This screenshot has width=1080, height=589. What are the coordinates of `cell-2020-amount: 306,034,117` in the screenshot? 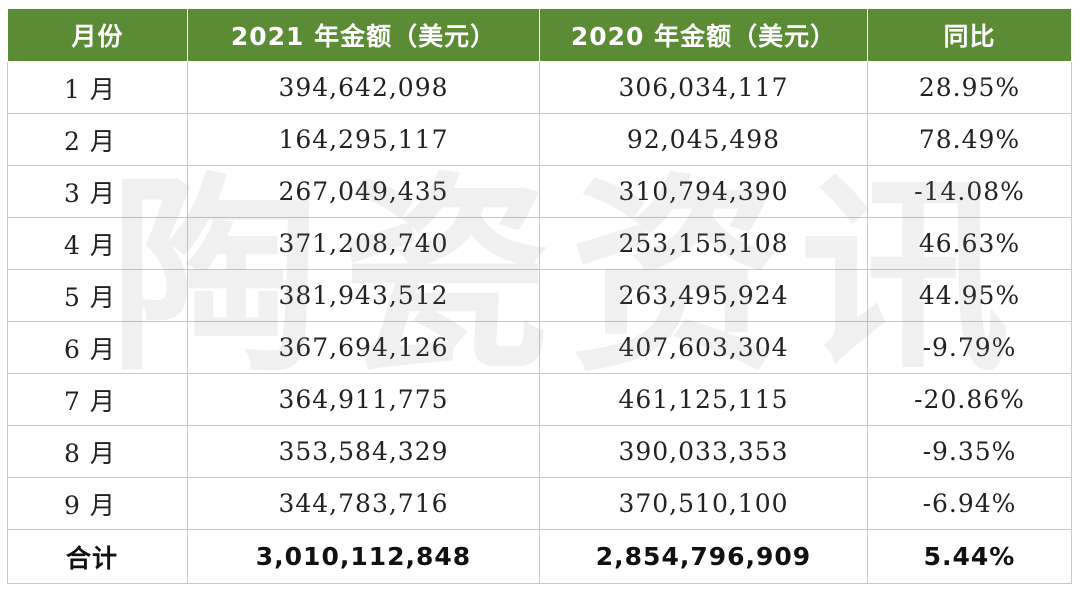 It's located at (703, 87).